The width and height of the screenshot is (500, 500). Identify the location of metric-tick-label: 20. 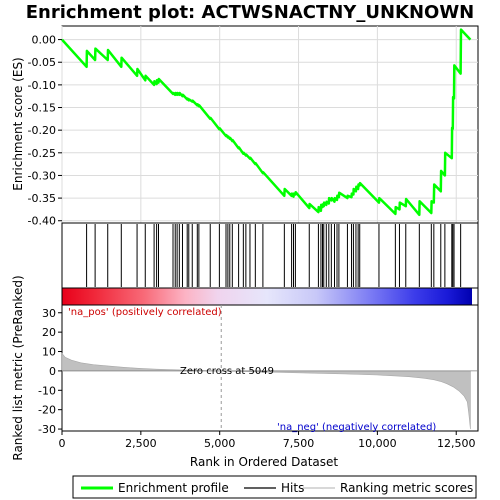
(49, 332).